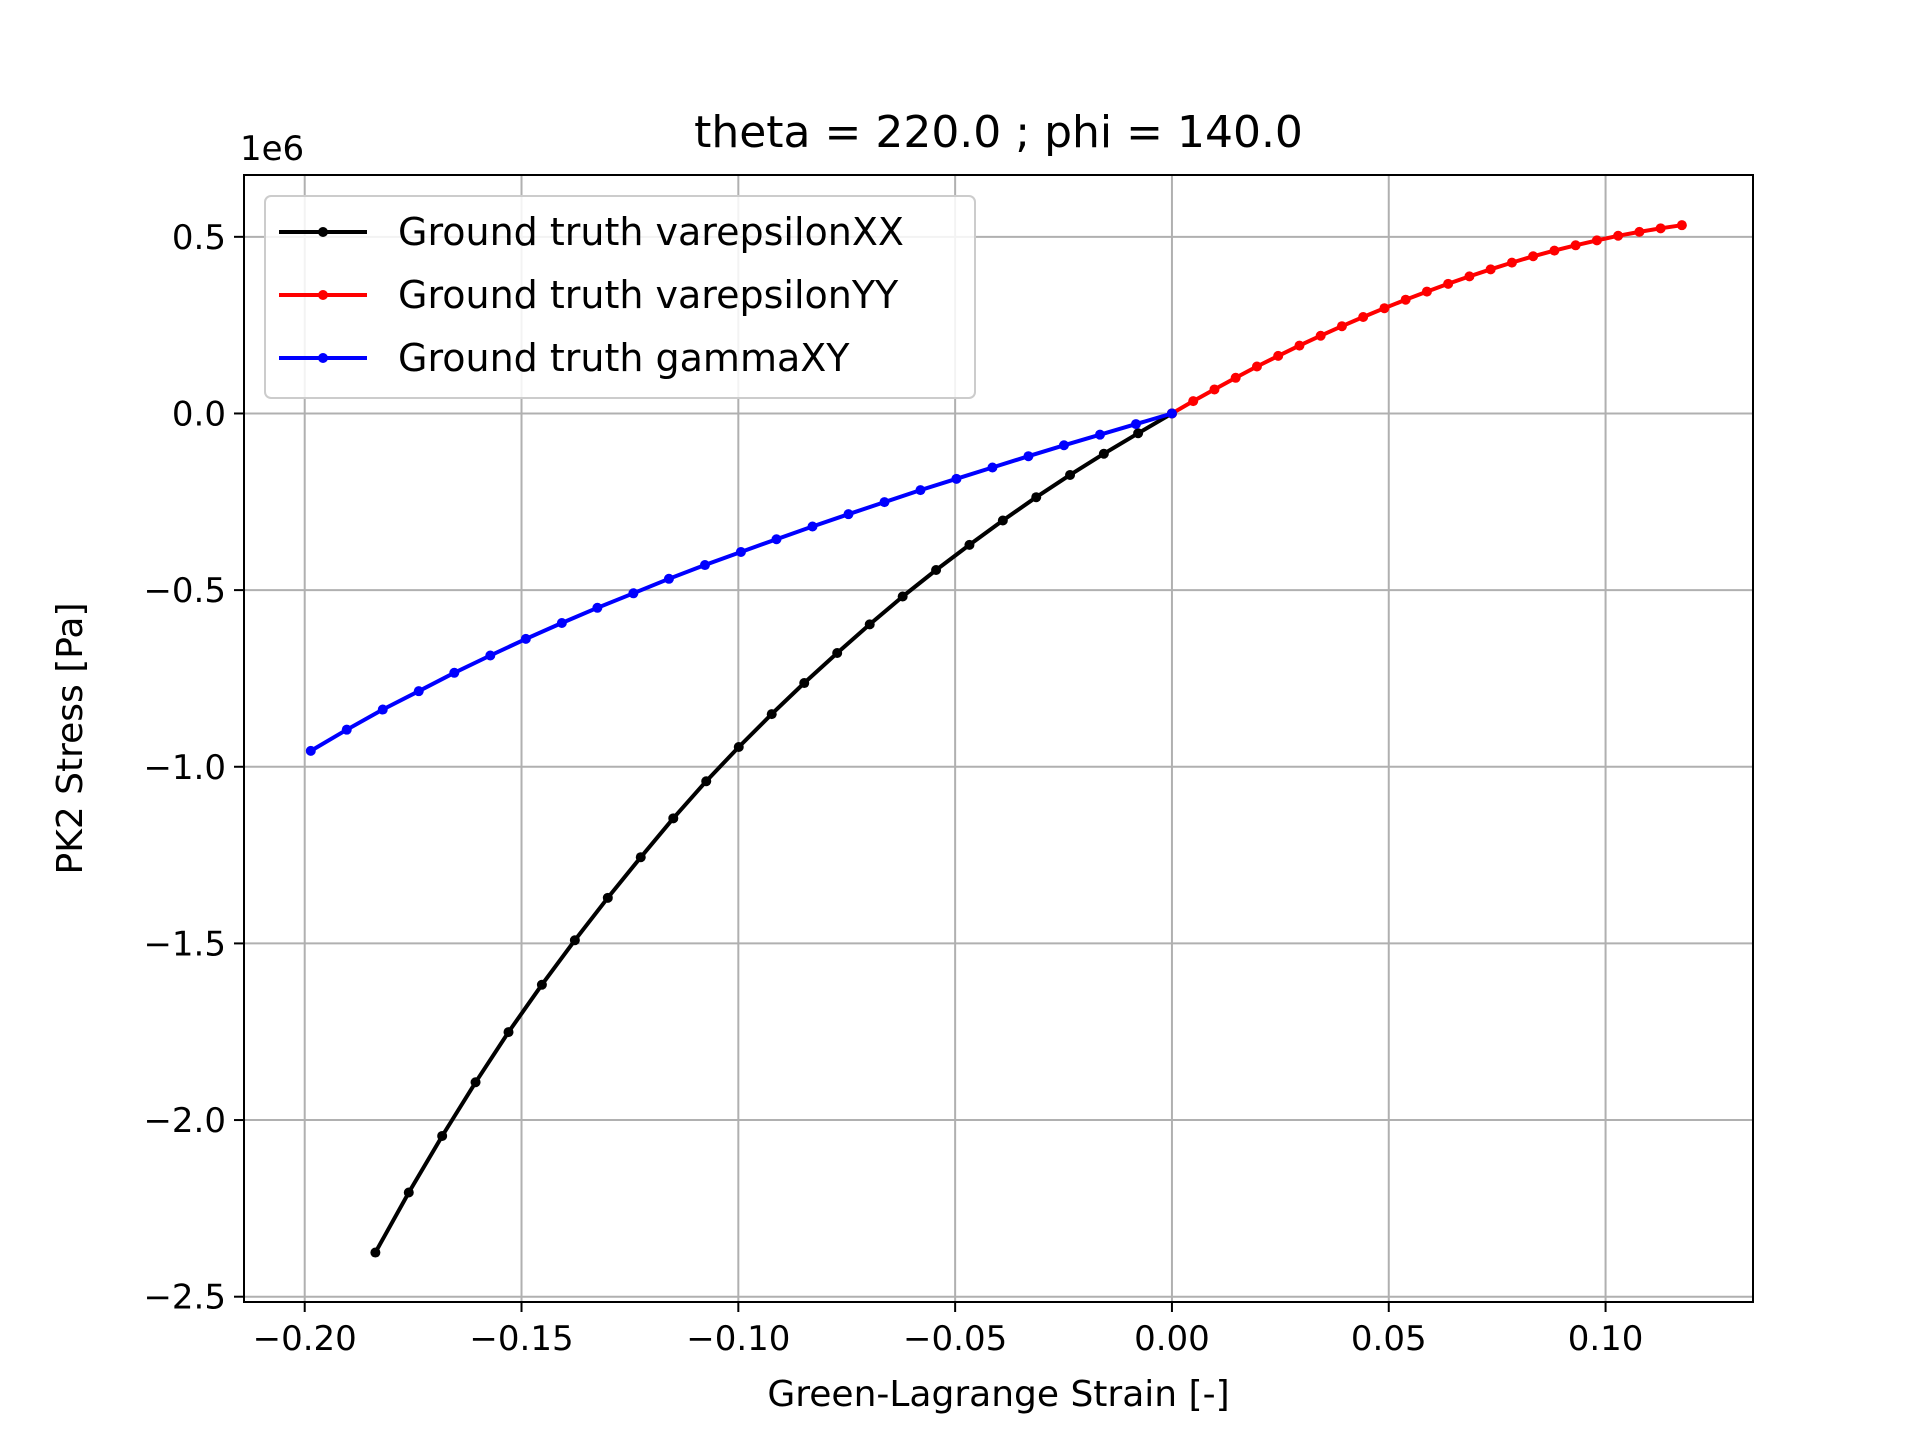  I want to click on legend-label: Ground truth gammaXY, so click(624, 358).